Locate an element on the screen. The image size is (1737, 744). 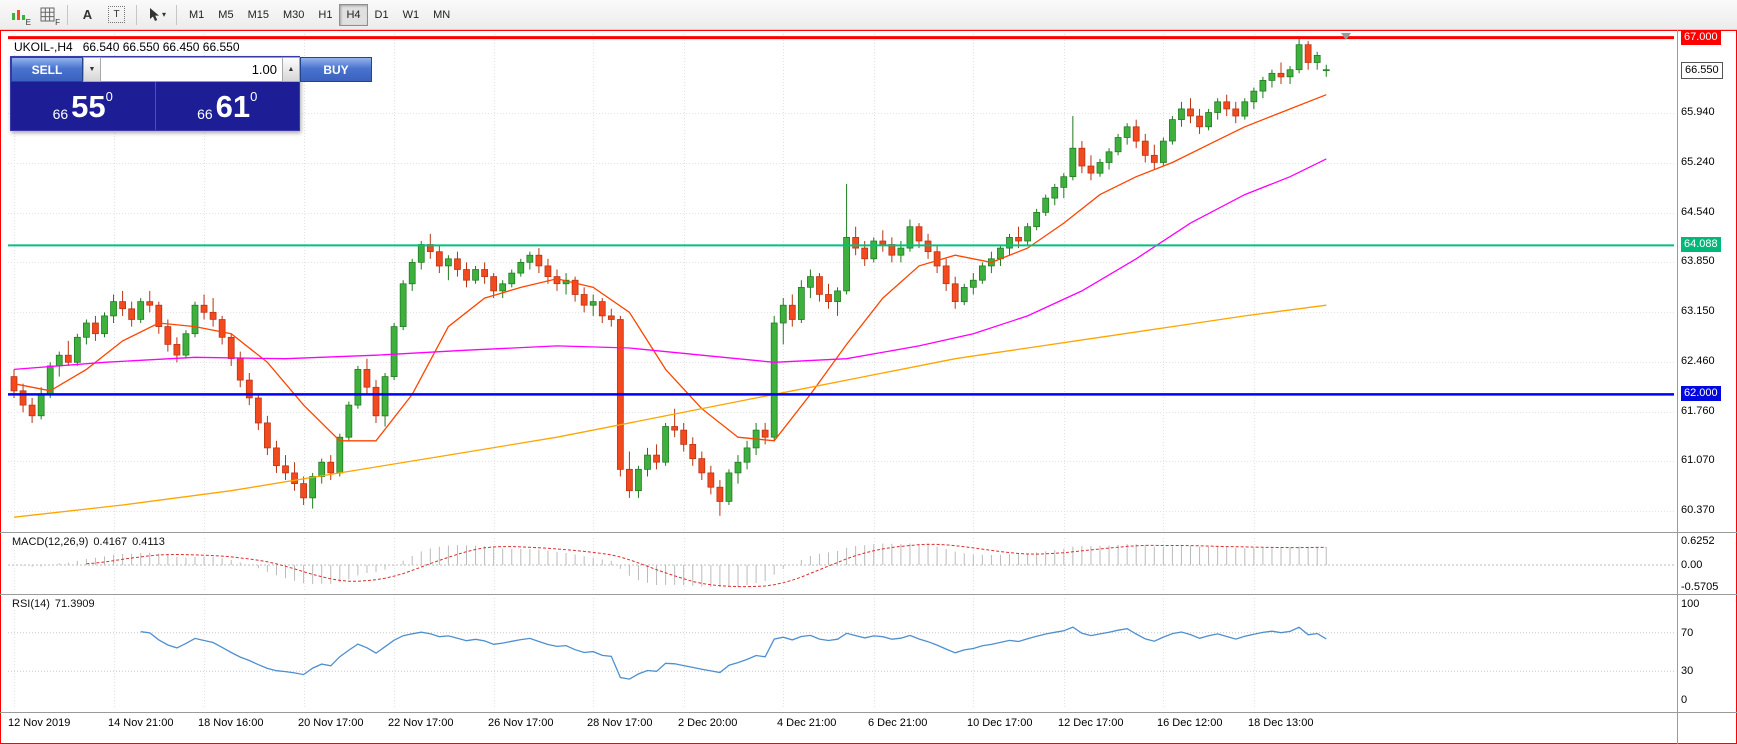
text-label-icon: A is located at coordinates (87, 14).